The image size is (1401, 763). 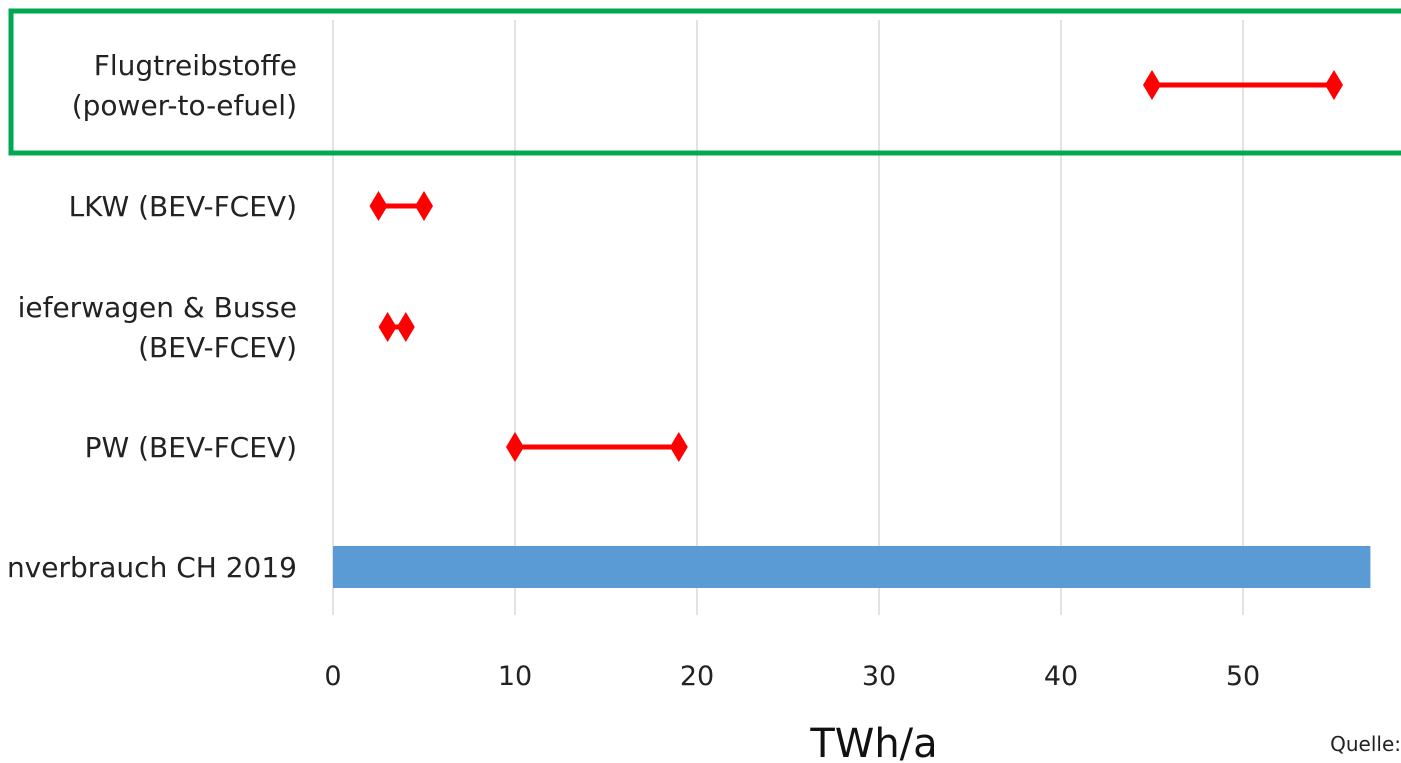 I want to click on category-label-1-line-0: LKW (BEV-FCEV), so click(x=183, y=206).